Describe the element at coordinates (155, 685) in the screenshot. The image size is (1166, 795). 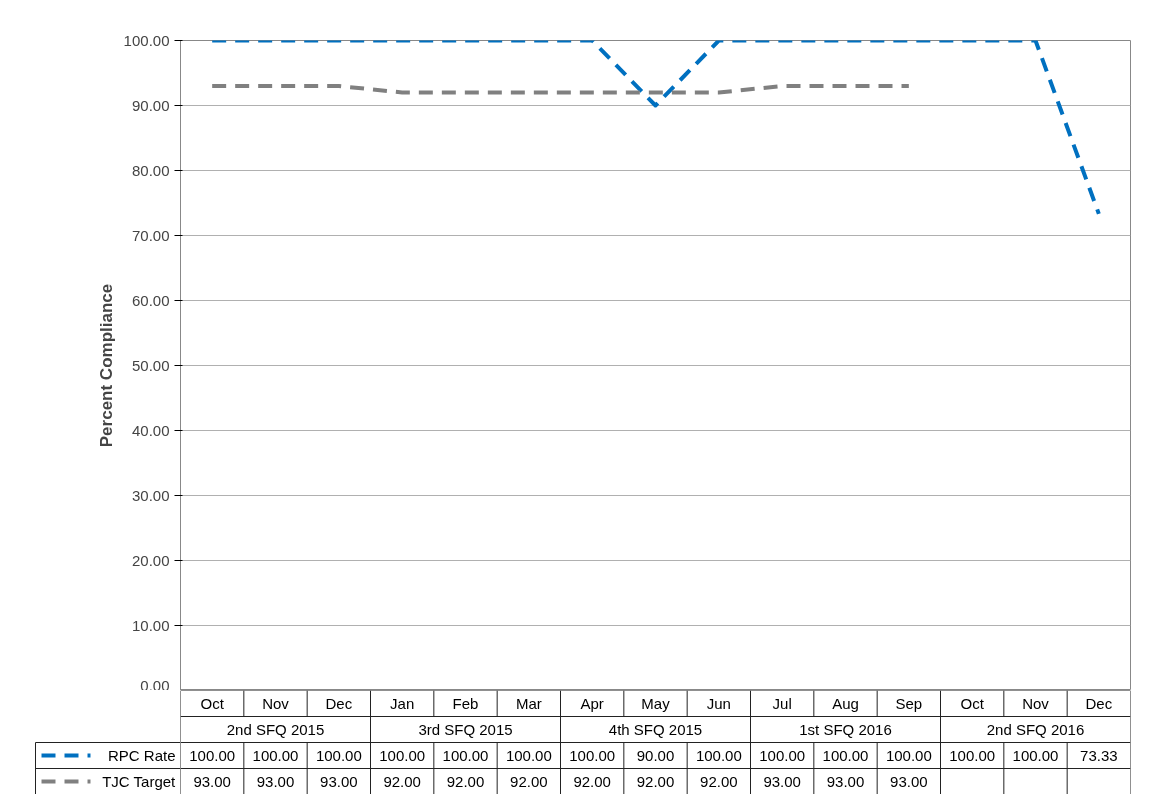
I see `y-tick-label: 0.00` at that location.